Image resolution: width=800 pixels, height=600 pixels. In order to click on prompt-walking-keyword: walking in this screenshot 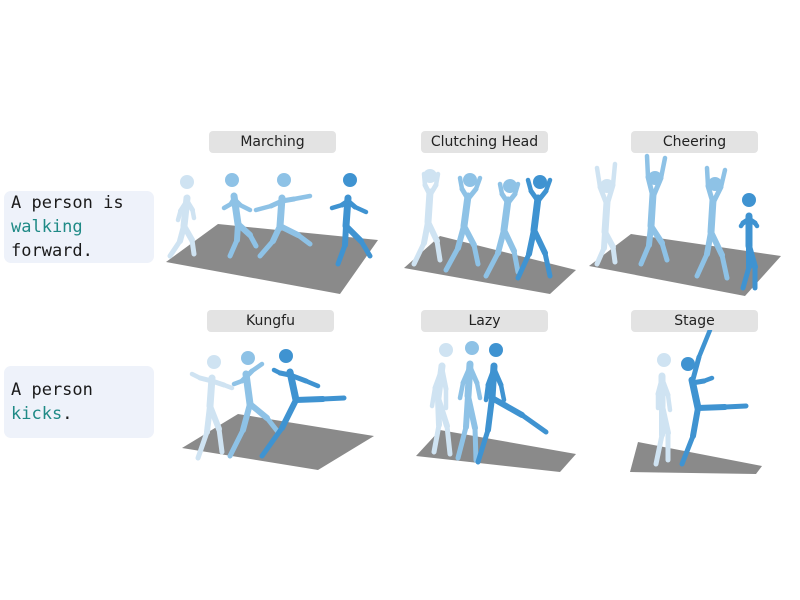, I will do `click(47, 227)`.